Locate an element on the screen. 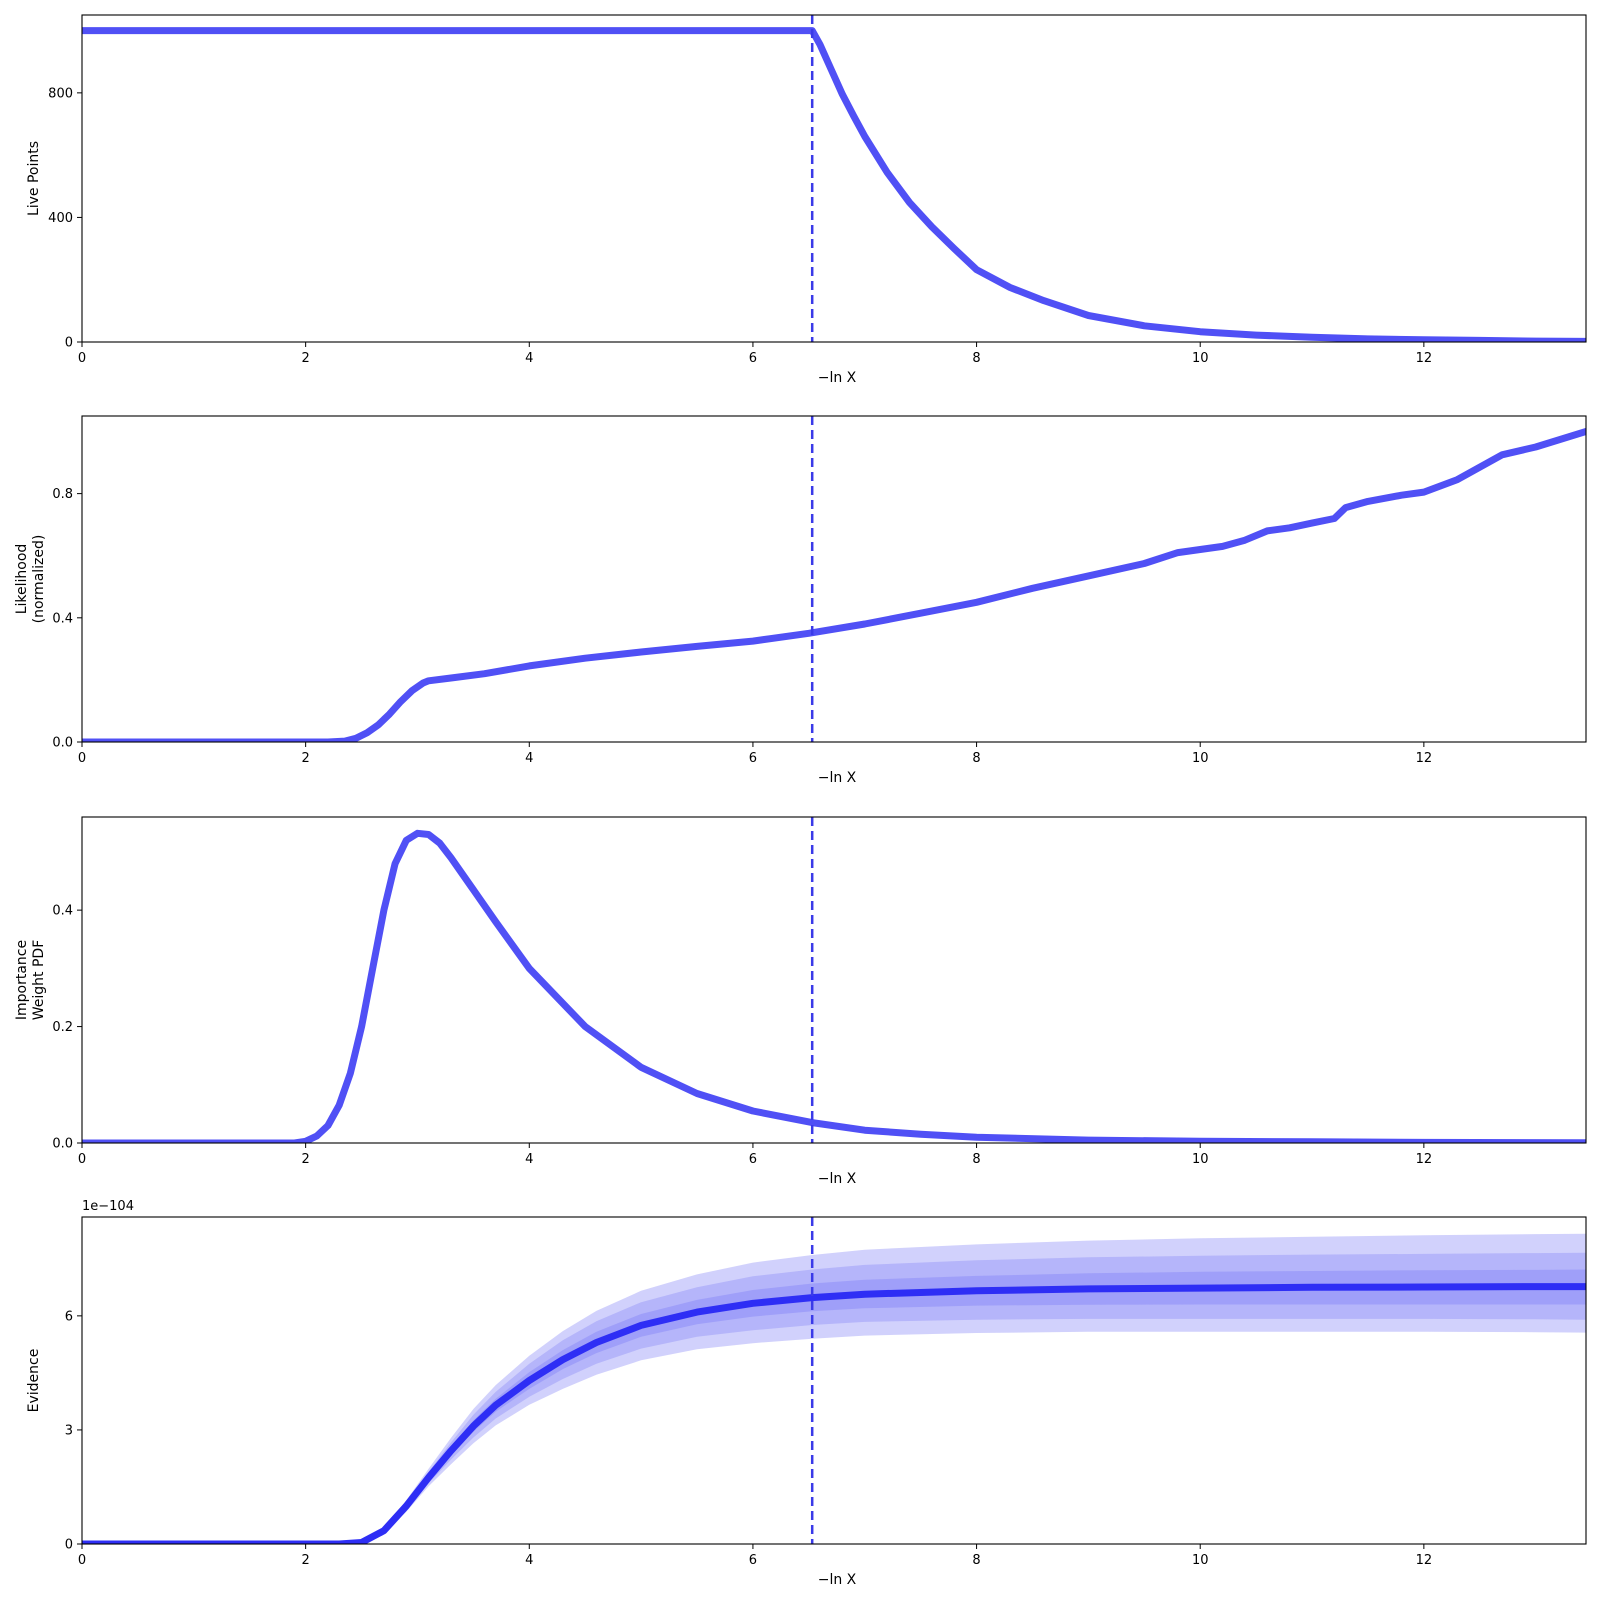 The width and height of the screenshot is (1600, 1600). y-tick-label: 800 is located at coordinates (60, 93).